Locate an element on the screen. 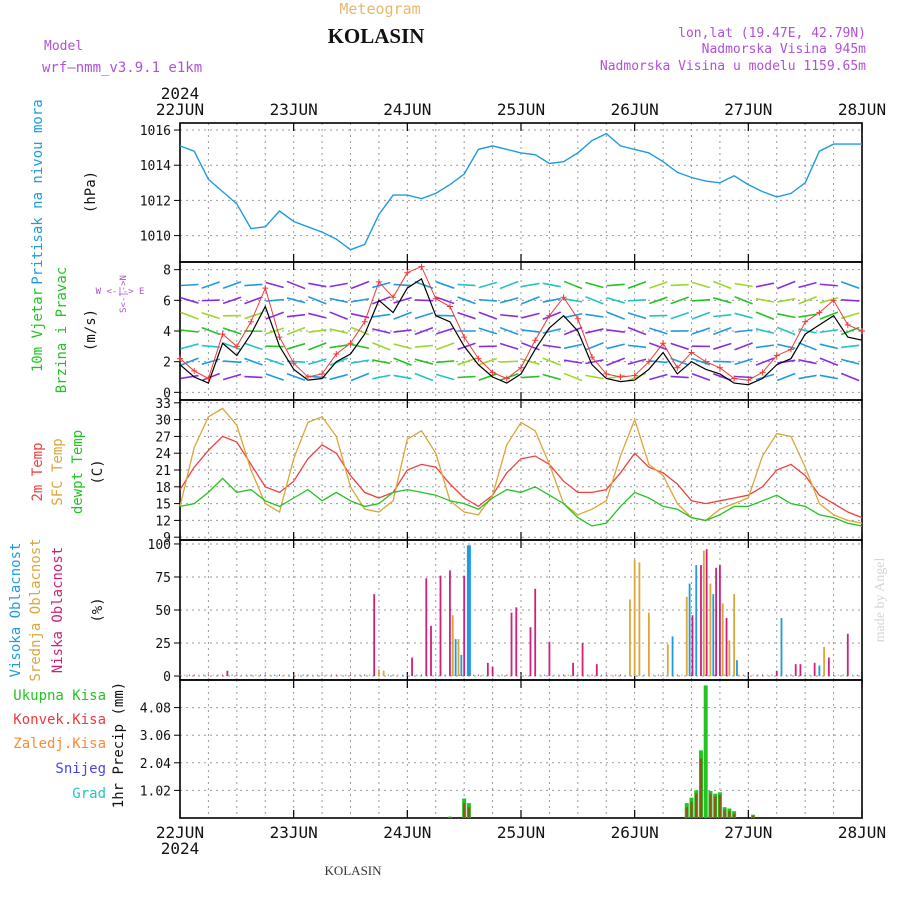  y-tick-label: 0 is located at coordinates (167, 393).